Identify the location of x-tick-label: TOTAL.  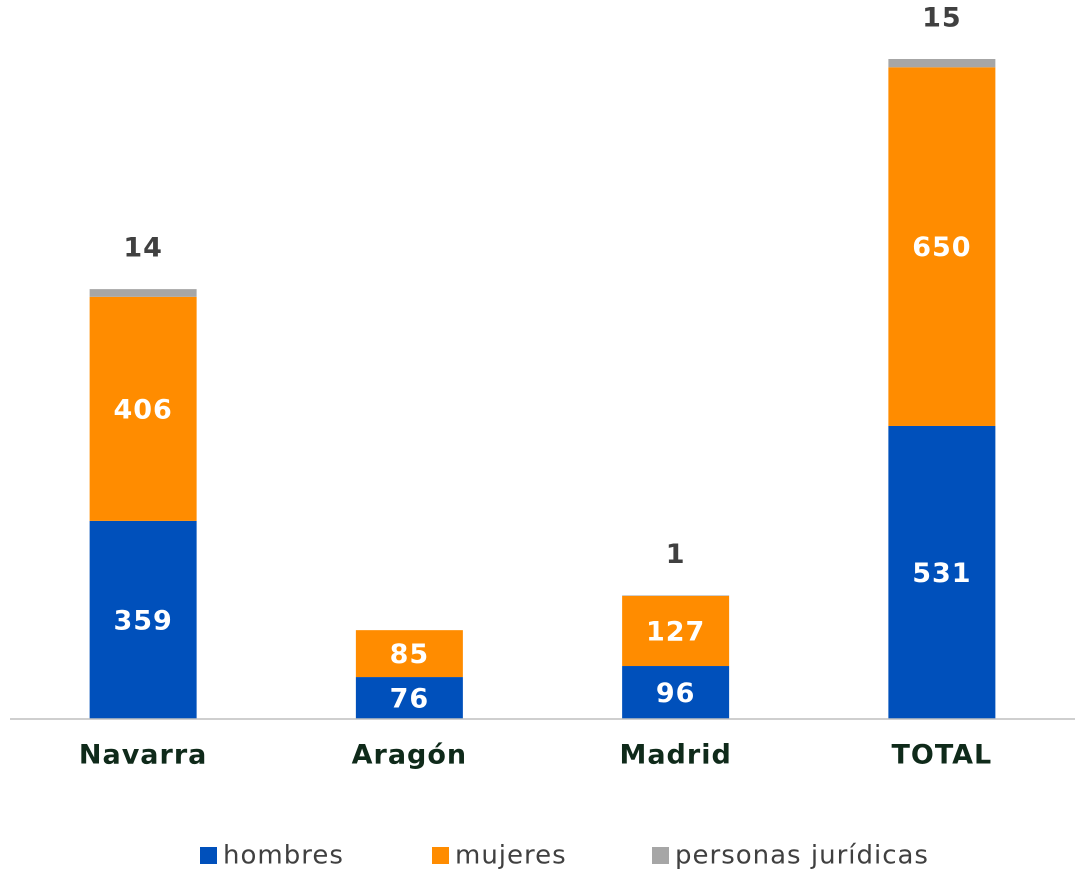
(941, 755).